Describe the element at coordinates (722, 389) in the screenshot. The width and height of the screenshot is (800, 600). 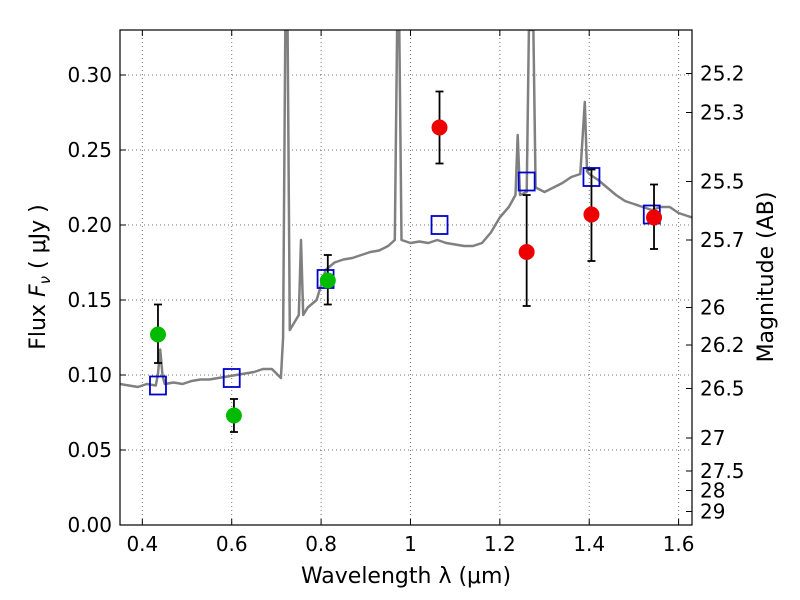
I see `mag-tick-label: 26.5` at that location.